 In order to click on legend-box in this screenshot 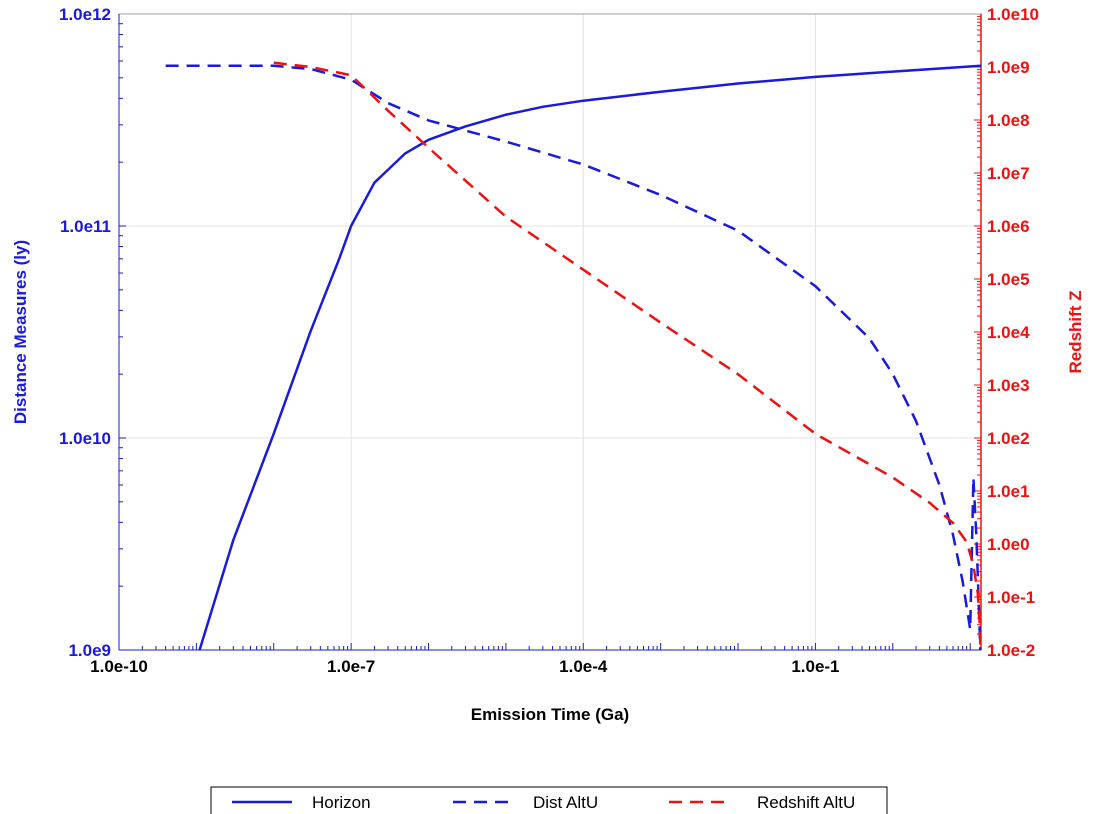, I will do `click(549, 800)`.